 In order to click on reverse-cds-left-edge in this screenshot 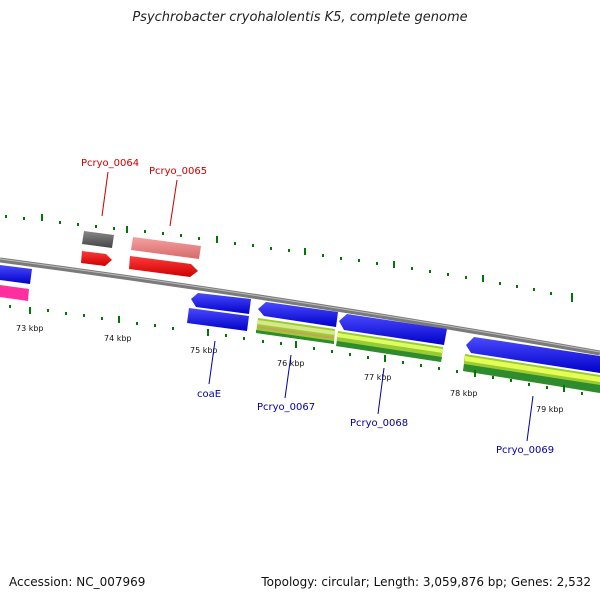, I will do `click(16, 274)`.